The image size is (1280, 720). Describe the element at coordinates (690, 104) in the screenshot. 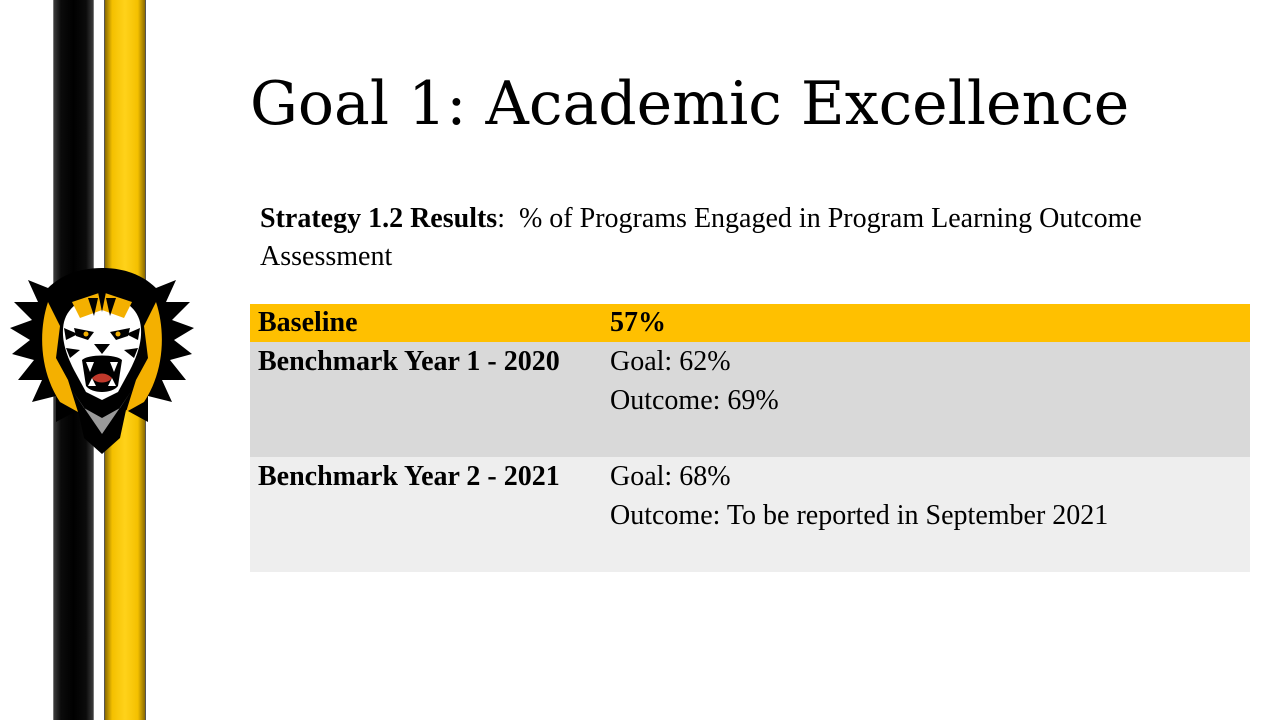

I see `slide-title: Goal 1: Academic Excellence` at that location.